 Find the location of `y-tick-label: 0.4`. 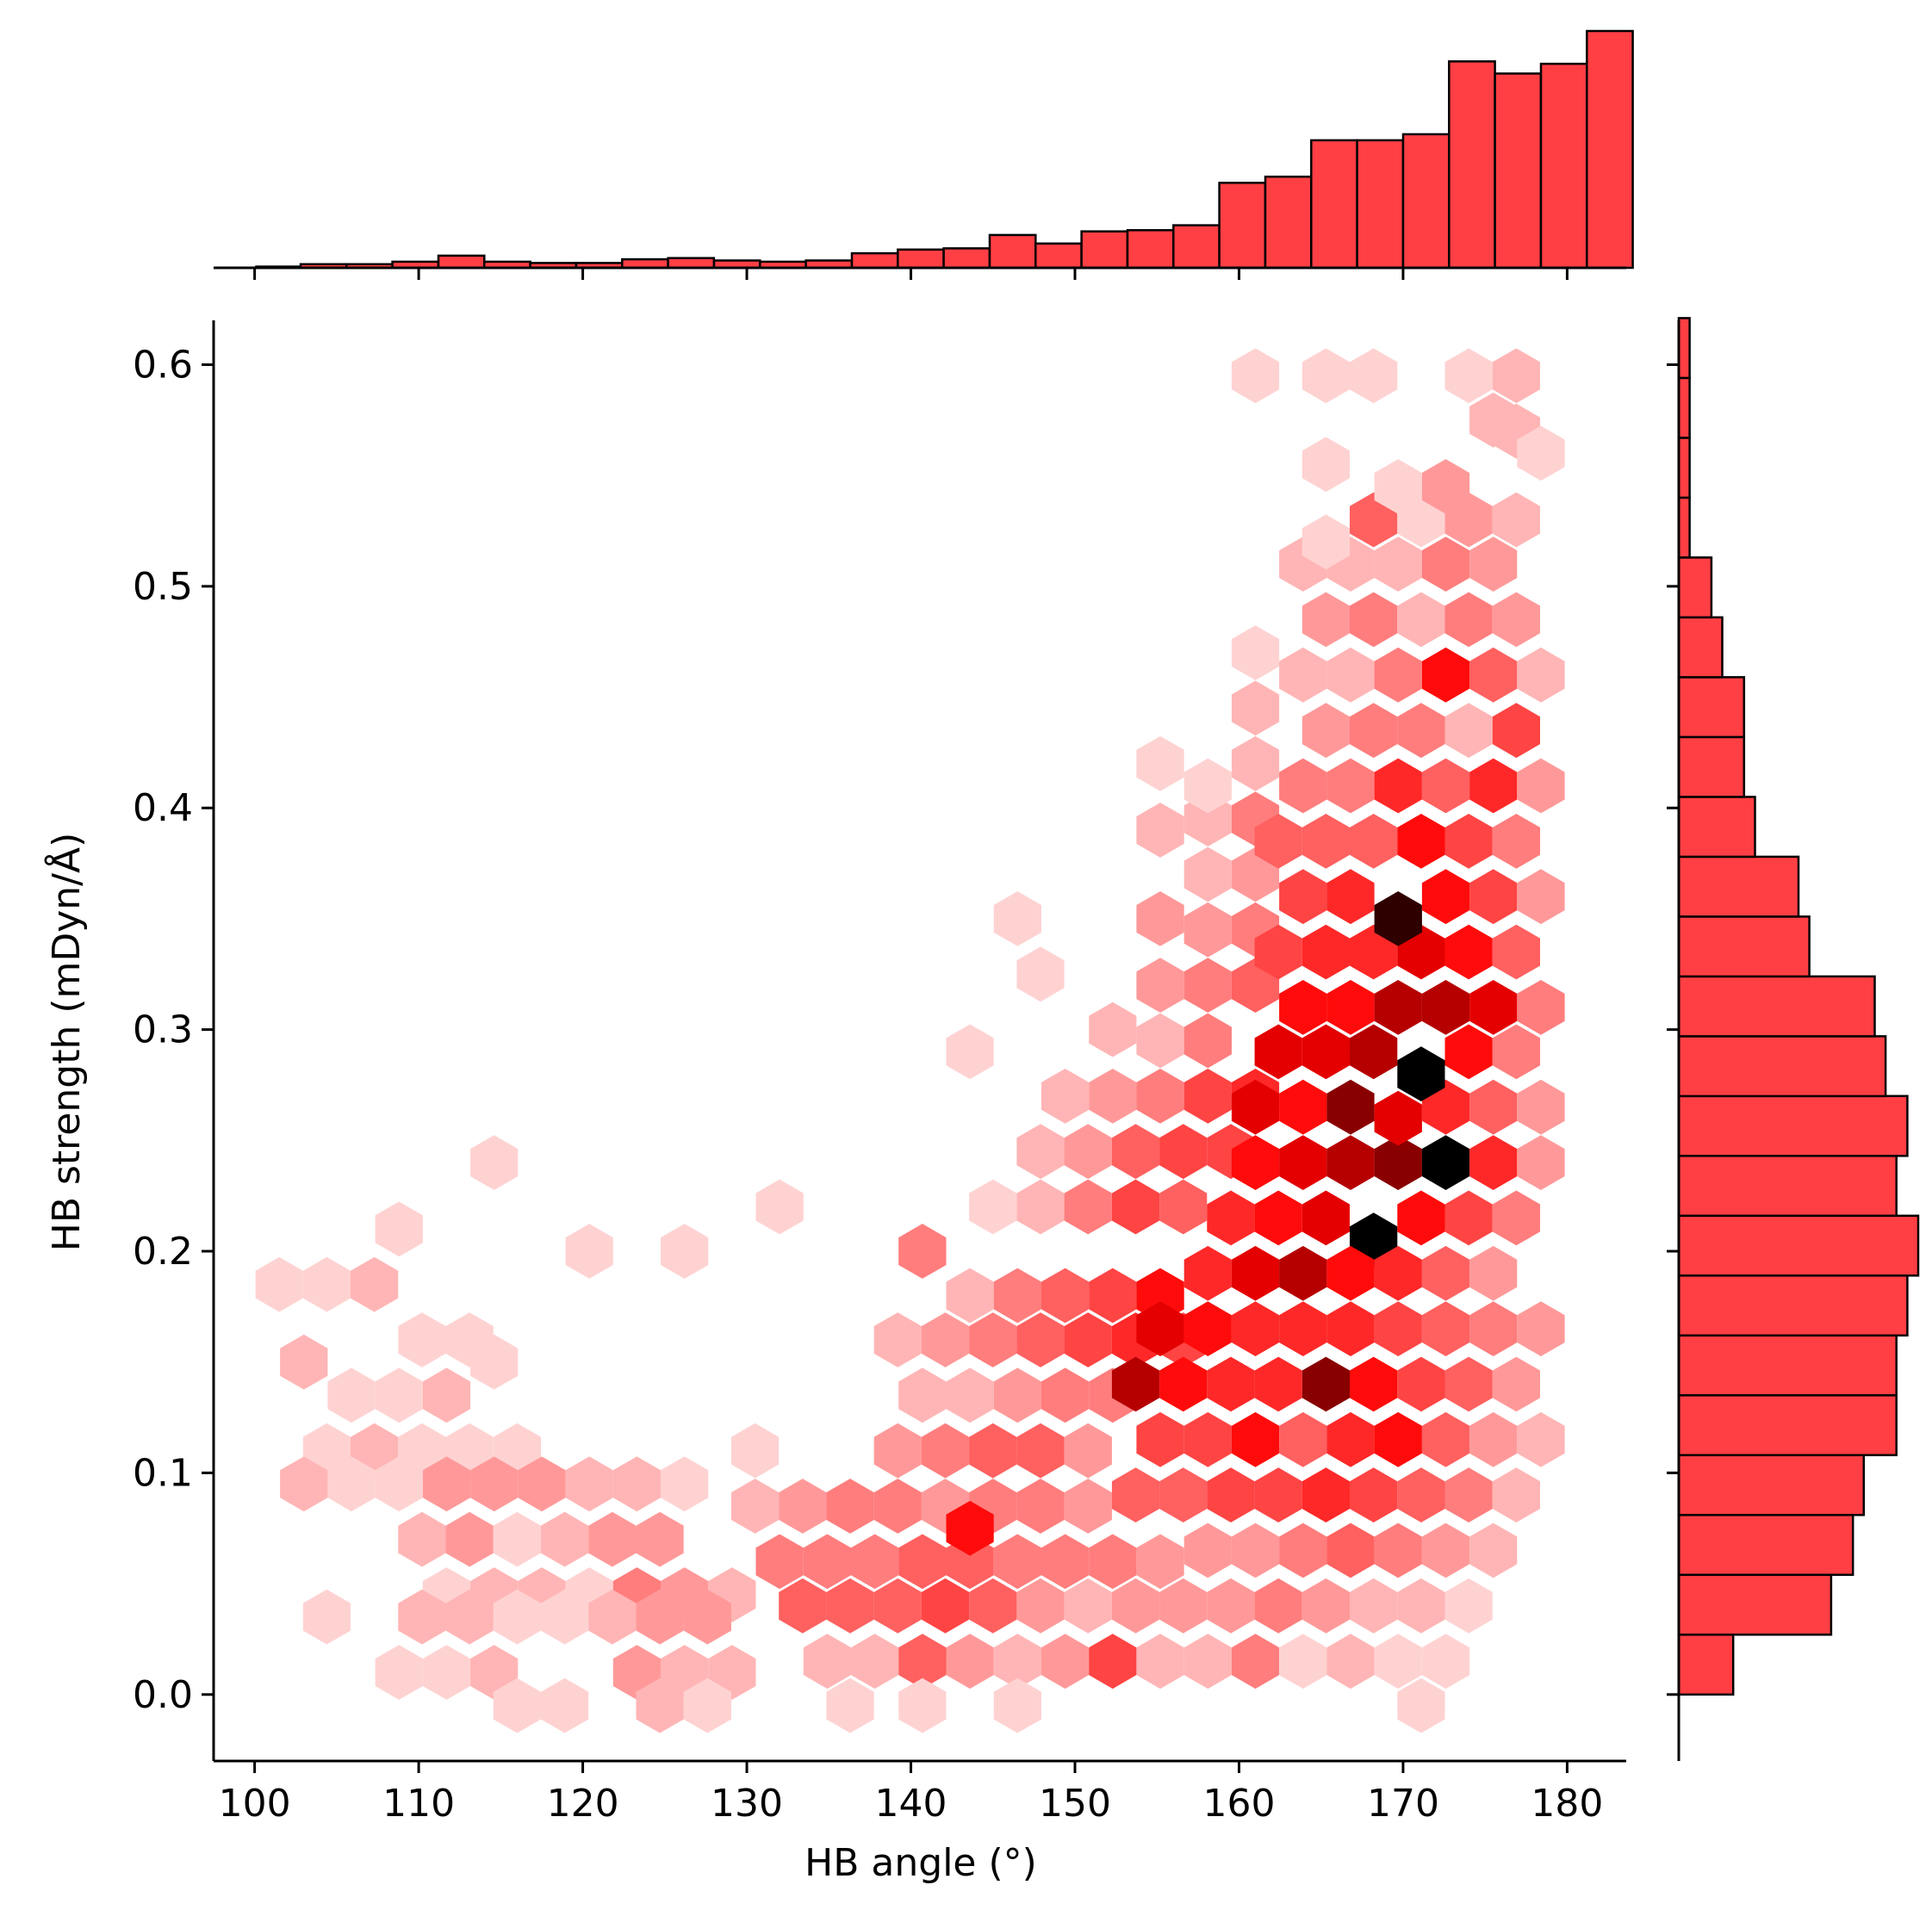

y-tick-label: 0.4 is located at coordinates (163, 808).